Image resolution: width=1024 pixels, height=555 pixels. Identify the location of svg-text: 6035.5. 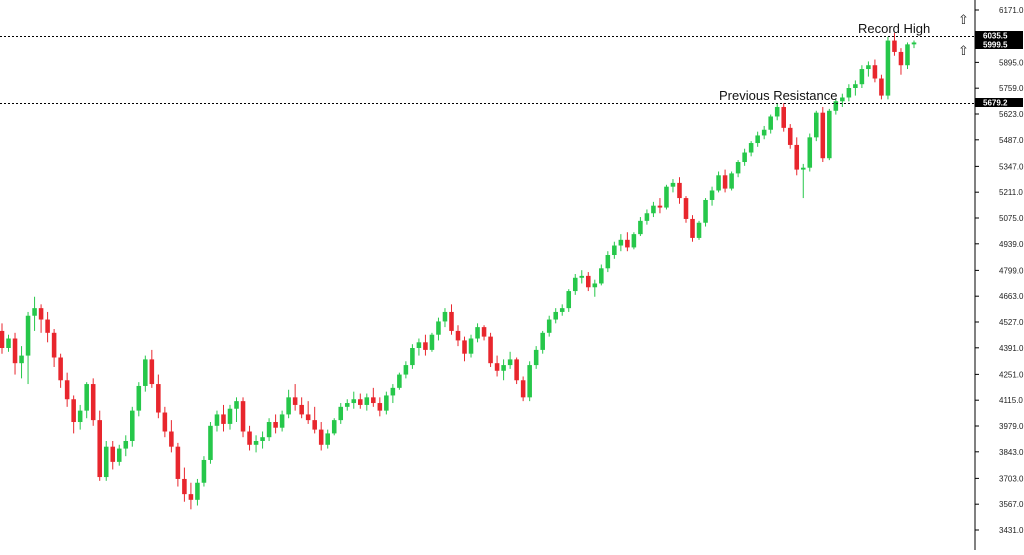
(995, 36).